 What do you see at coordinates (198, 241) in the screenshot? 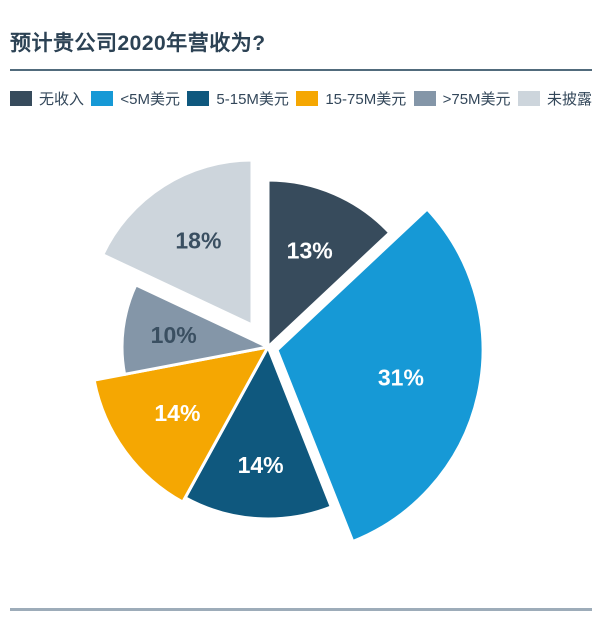
I see `pie-slice-label-6: 18%` at bounding box center [198, 241].